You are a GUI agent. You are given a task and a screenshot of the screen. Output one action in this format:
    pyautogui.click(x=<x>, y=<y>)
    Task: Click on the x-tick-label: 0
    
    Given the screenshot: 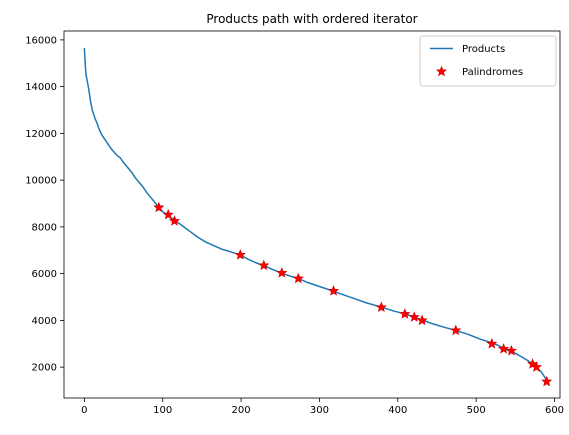 What is the action you would take?
    pyautogui.click(x=84, y=410)
    